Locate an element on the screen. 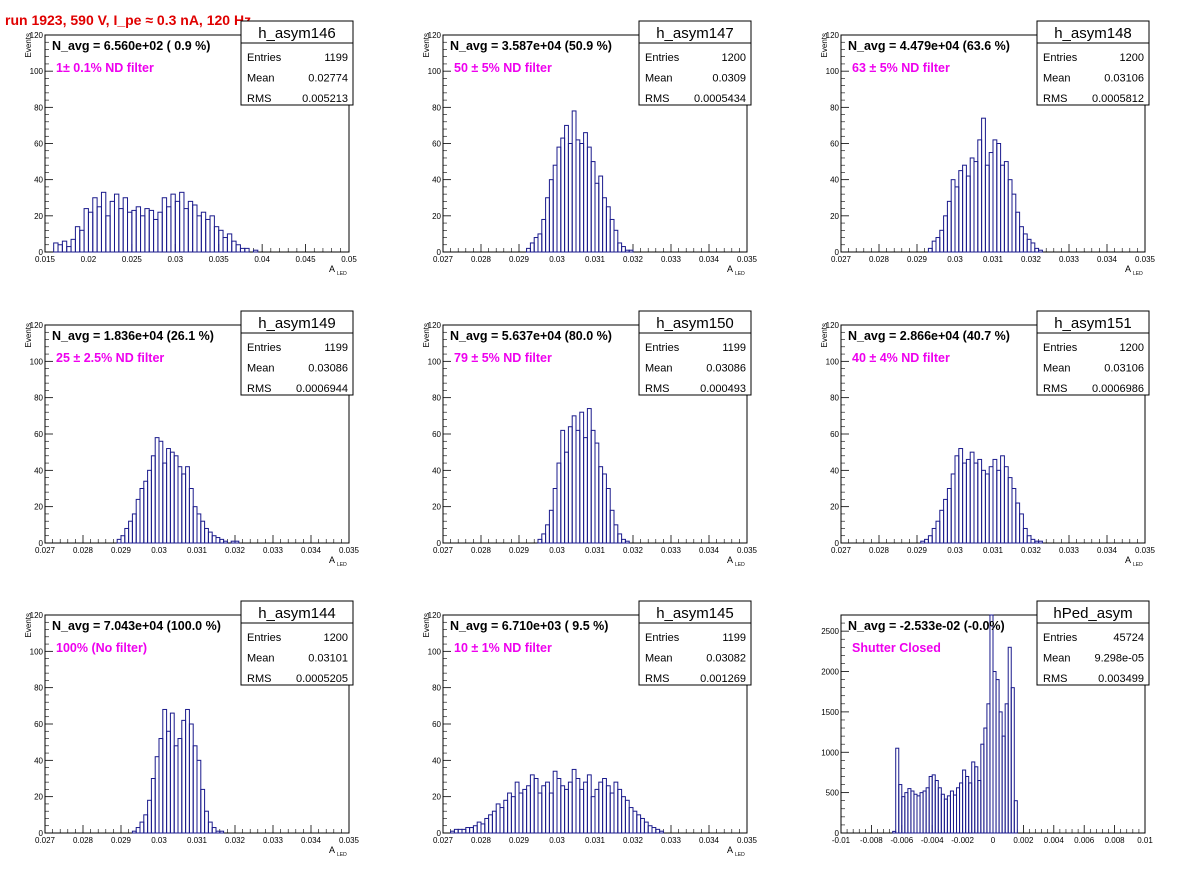  x-tick-label: 0.015 is located at coordinates (45, 259).